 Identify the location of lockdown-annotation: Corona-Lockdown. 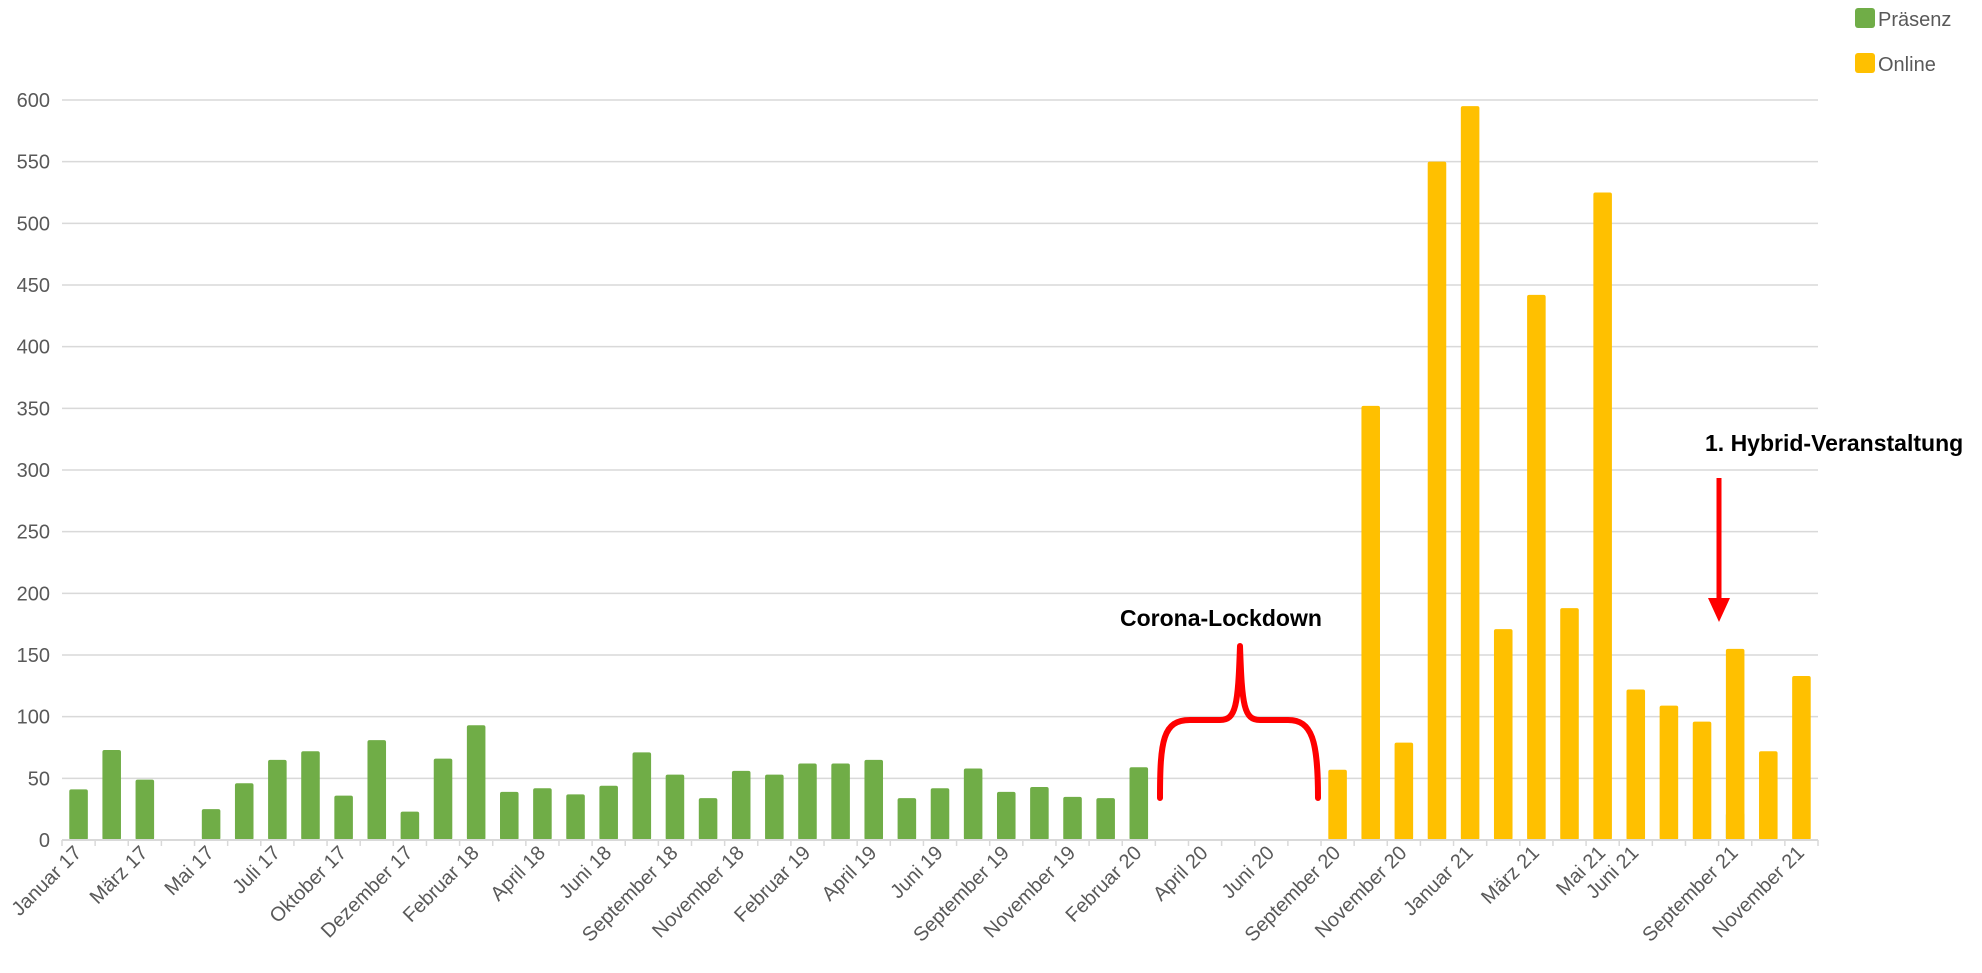
(1221, 703).